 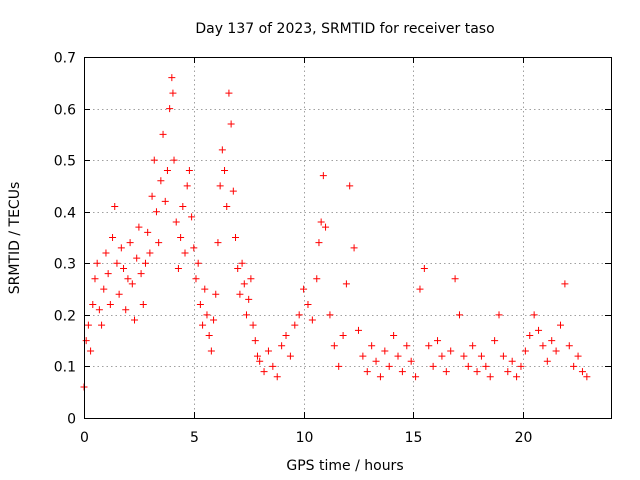 I want to click on x-tick-label: 5, so click(x=194, y=438).